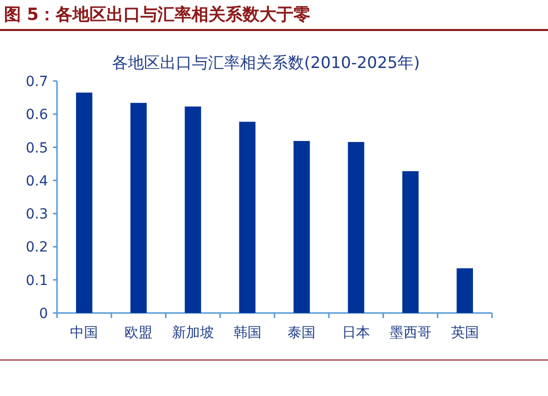 The width and height of the screenshot is (548, 396). What do you see at coordinates (302, 333) in the screenshot?
I see `x-tick-label: 泰国` at bounding box center [302, 333].